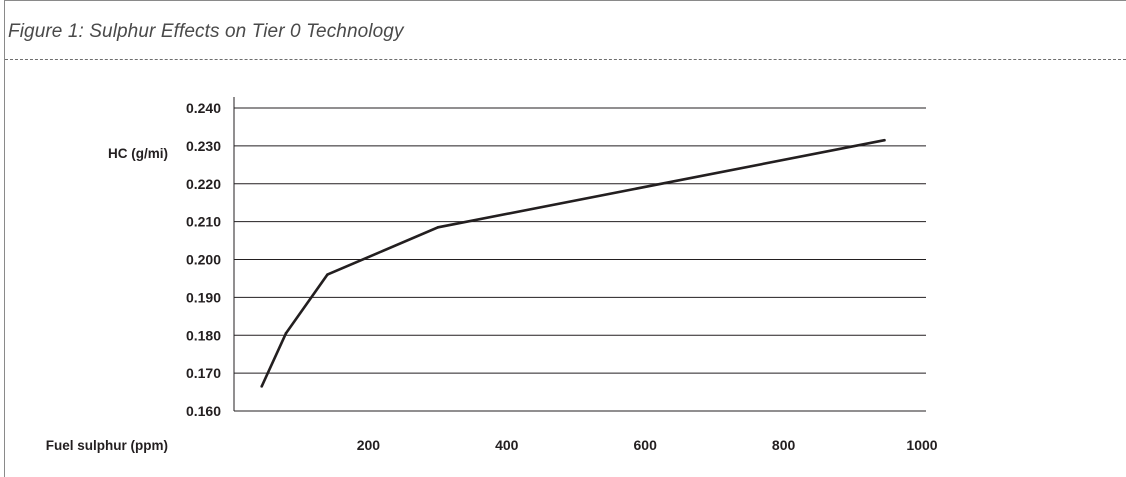  Describe the element at coordinates (203, 411) in the screenshot. I see `y-tick-label: 0.160` at that location.